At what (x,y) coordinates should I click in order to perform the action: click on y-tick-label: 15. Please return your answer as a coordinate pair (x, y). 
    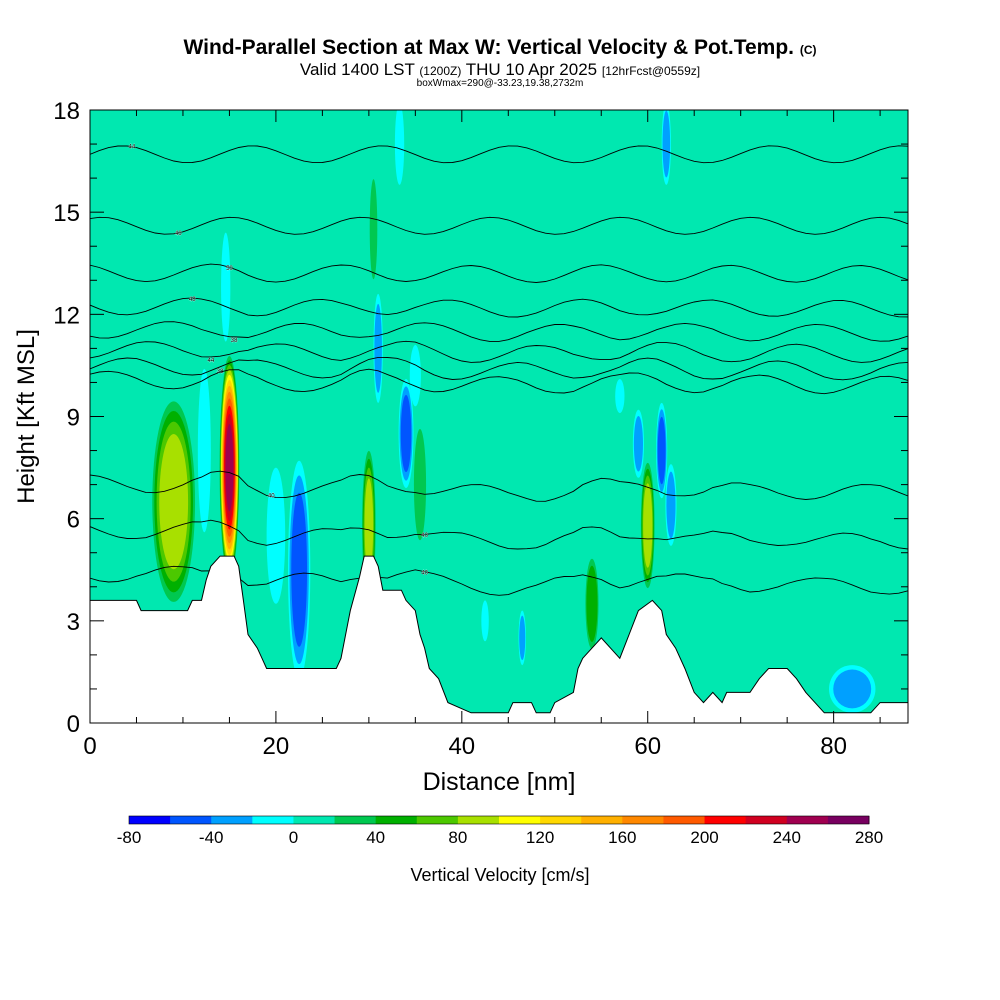
    Looking at the image, I should click on (66, 213).